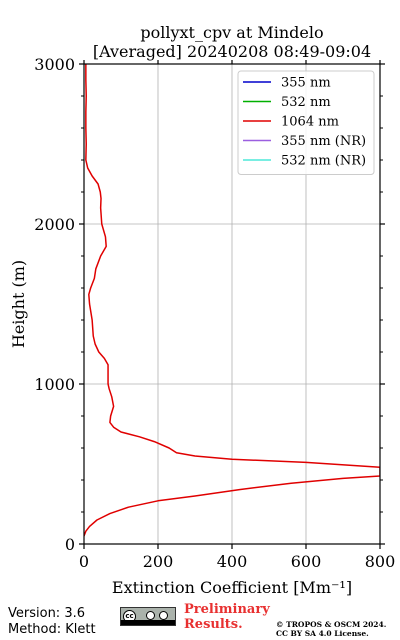  Describe the element at coordinates (54, 64) in the screenshot. I see `y-tick-label: 3000` at that location.